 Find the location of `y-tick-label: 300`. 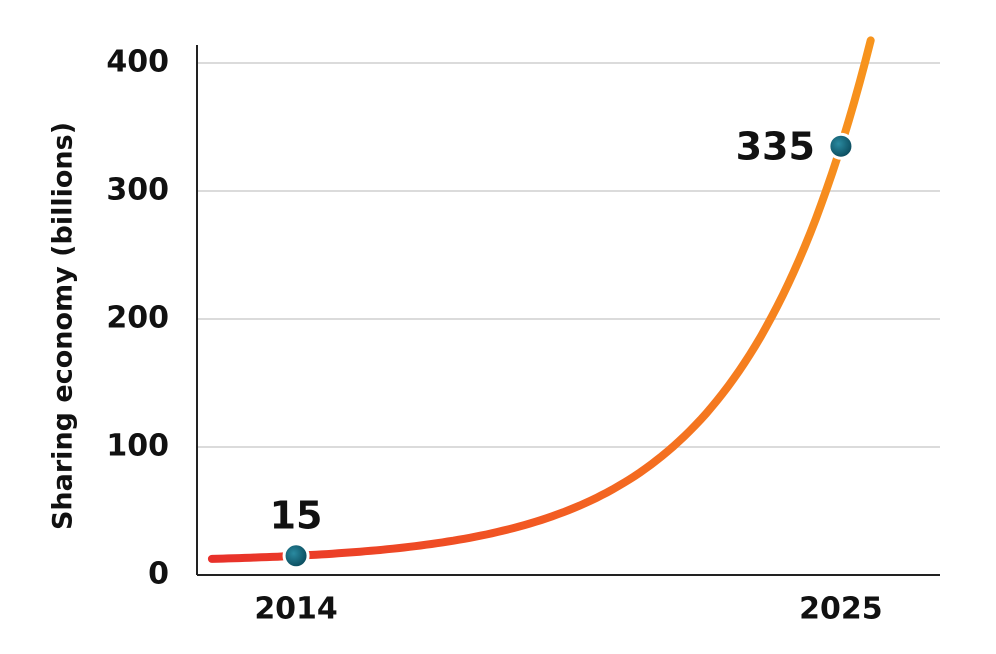

y-tick-label: 300 is located at coordinates (137, 190).